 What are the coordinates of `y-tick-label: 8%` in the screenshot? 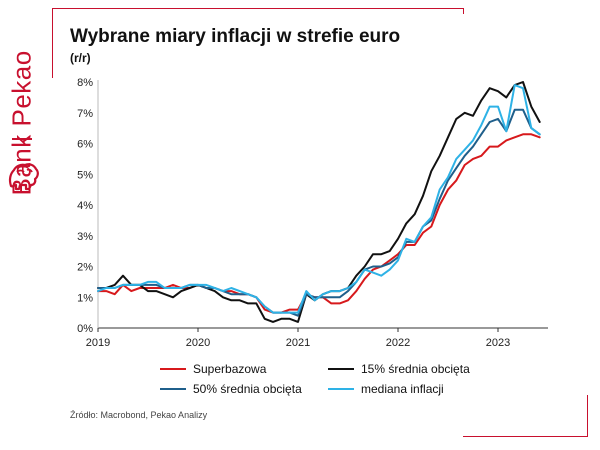 It's located at (85, 83).